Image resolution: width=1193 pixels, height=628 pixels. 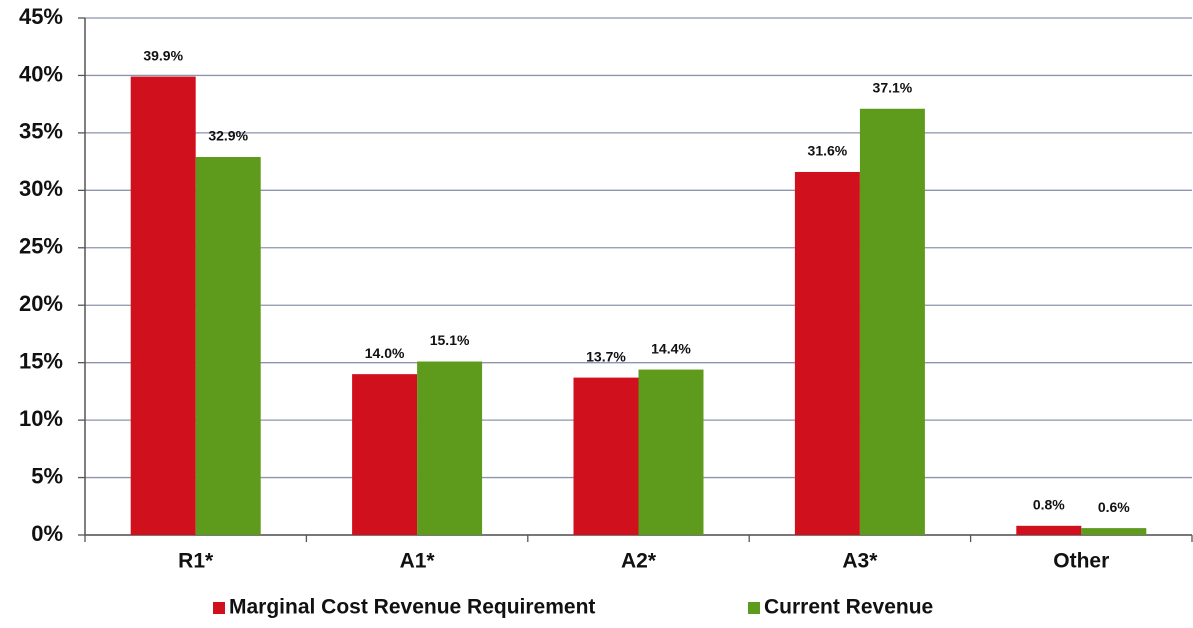 What do you see at coordinates (412, 607) in the screenshot?
I see `legend-label: Marginal Cost Revenue Requirement` at bounding box center [412, 607].